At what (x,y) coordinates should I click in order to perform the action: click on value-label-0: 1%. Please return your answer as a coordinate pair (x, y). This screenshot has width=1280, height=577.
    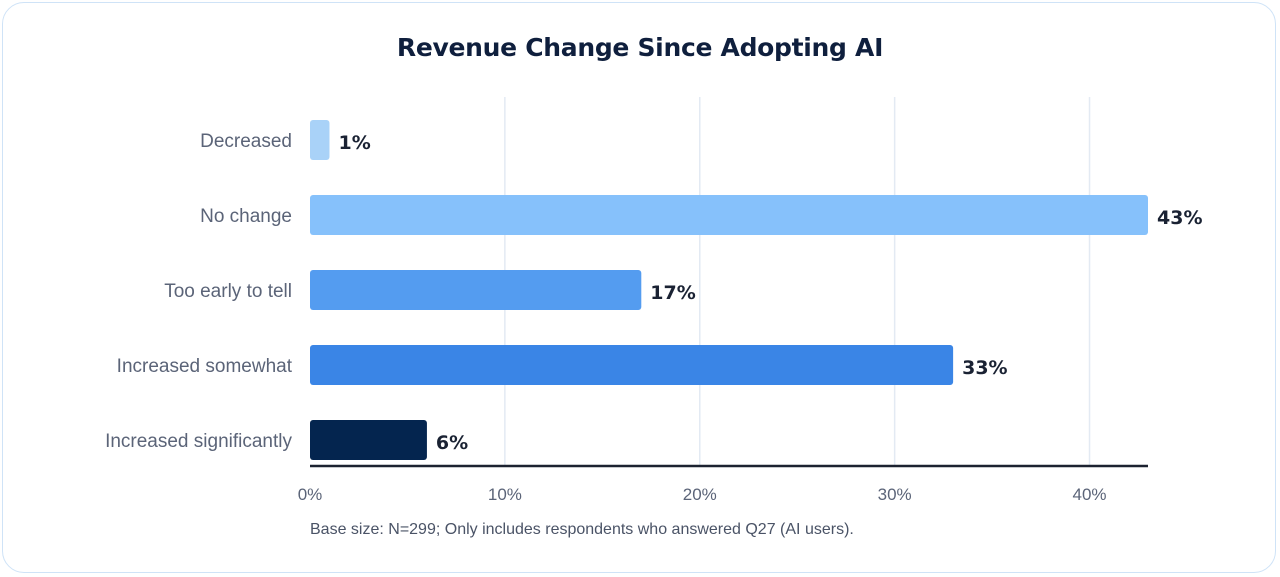
    Looking at the image, I should click on (354, 143).